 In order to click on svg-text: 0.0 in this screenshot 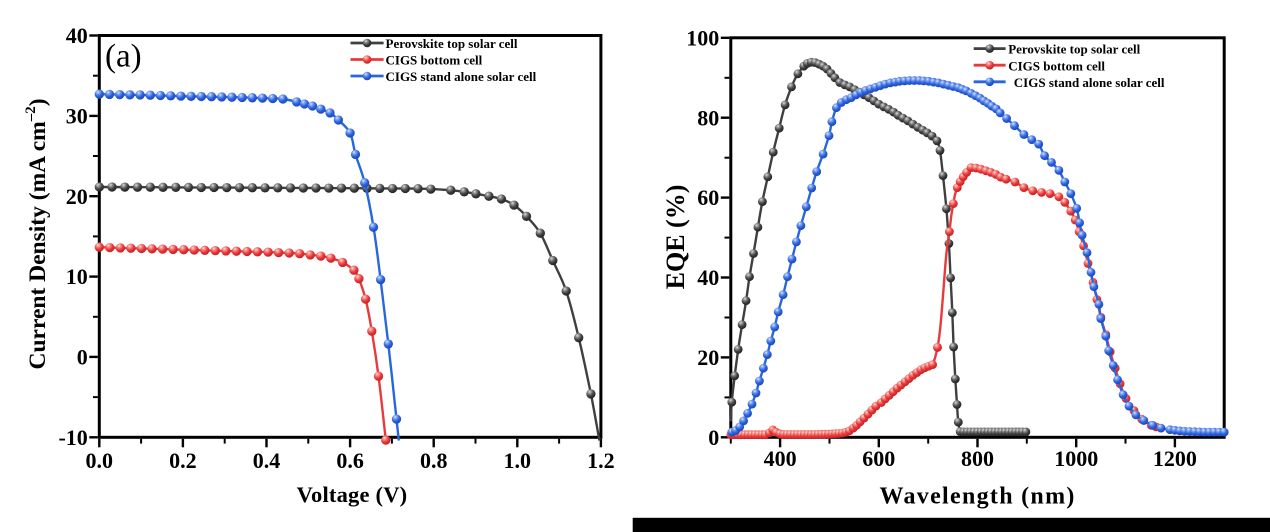, I will do `click(100, 460)`.